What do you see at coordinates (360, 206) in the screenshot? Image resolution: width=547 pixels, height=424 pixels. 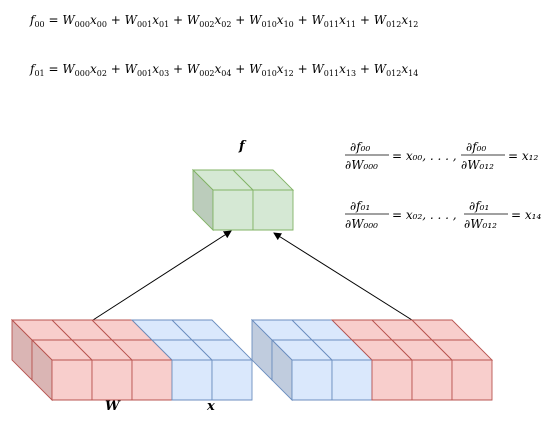 I see `d1-numerator: ∂f₀₁` at bounding box center [360, 206].